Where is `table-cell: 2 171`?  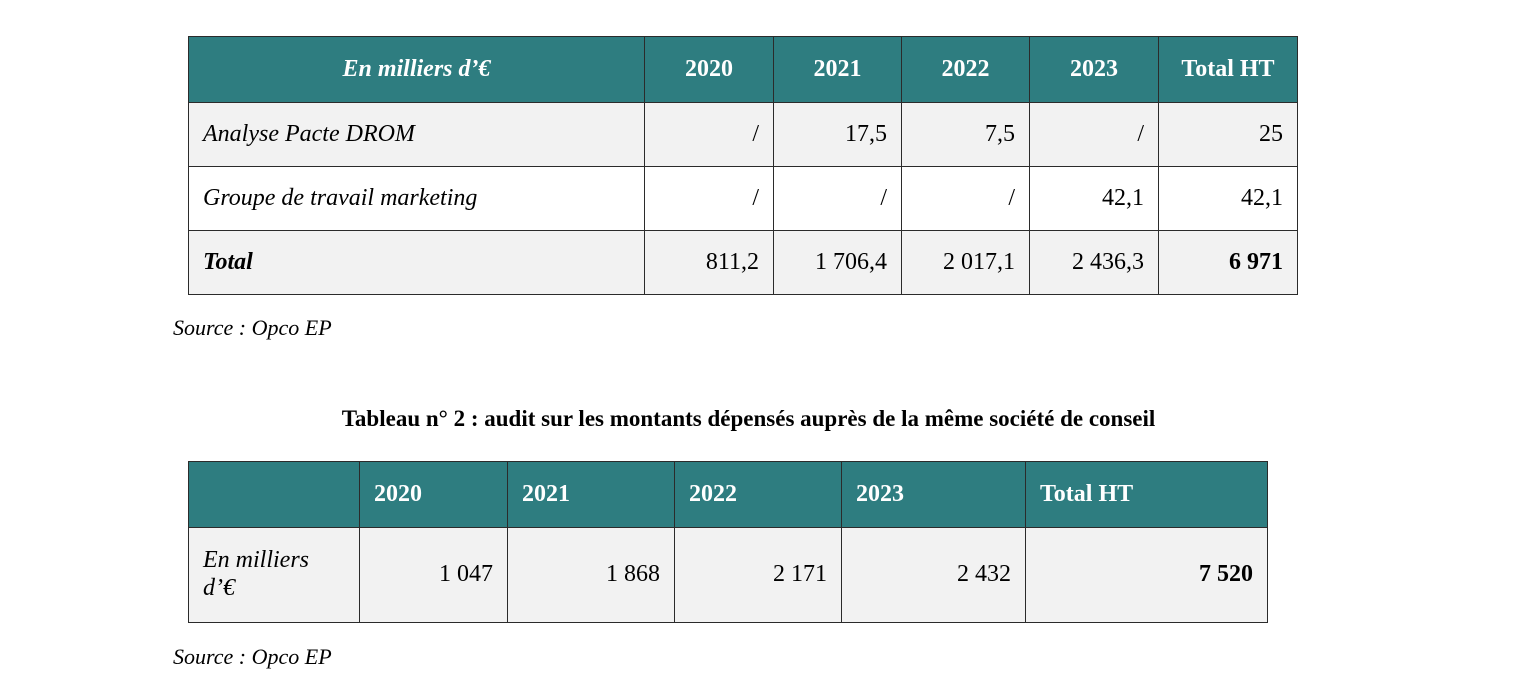 table-cell: 2 171 is located at coordinates (758, 575).